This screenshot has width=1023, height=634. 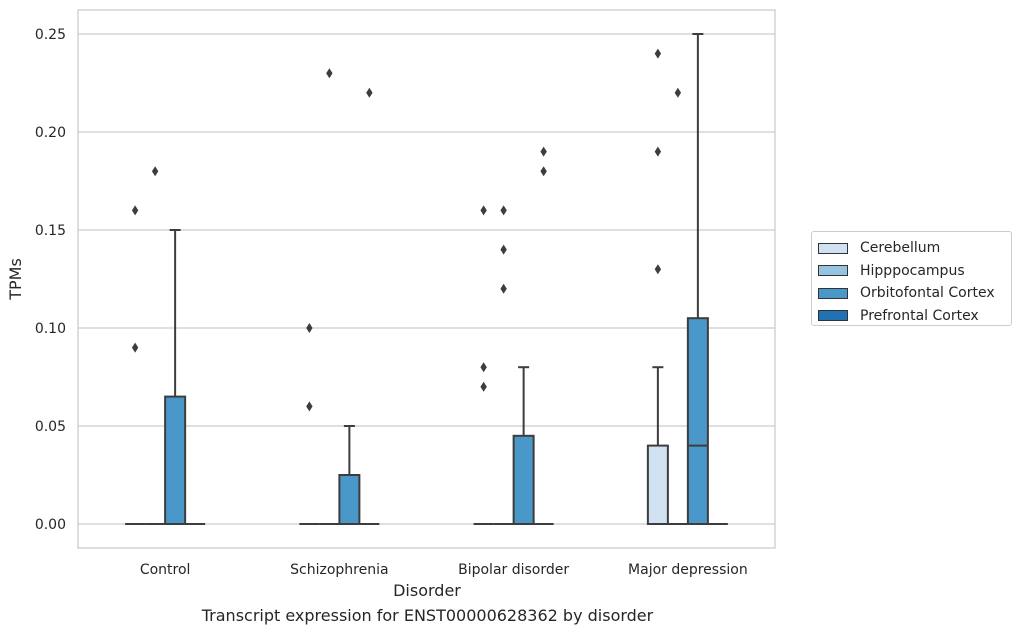 What do you see at coordinates (50, 35) in the screenshot?
I see `y-tick-label: 0.25` at bounding box center [50, 35].